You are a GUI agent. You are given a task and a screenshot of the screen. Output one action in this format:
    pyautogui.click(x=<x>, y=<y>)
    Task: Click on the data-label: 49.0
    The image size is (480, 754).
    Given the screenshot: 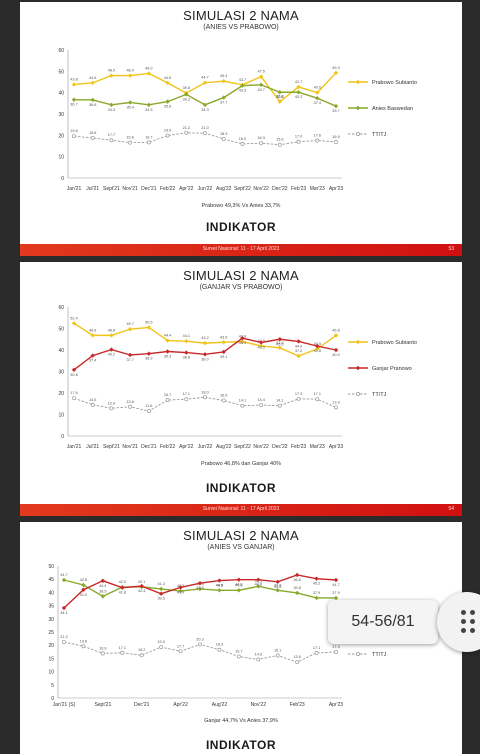 What is the action you would take?
    pyautogui.click(x=148, y=68)
    